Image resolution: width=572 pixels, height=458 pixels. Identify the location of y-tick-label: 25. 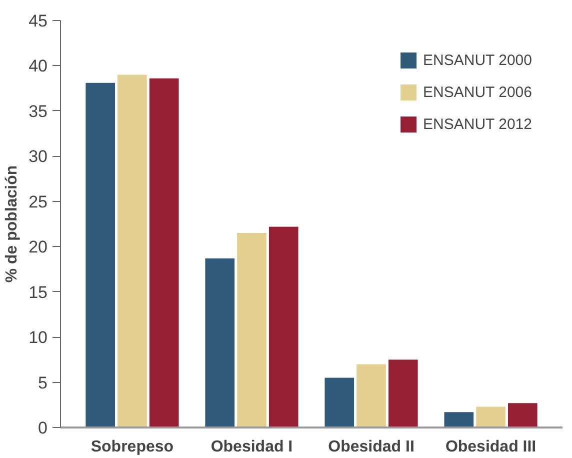
(38, 202).